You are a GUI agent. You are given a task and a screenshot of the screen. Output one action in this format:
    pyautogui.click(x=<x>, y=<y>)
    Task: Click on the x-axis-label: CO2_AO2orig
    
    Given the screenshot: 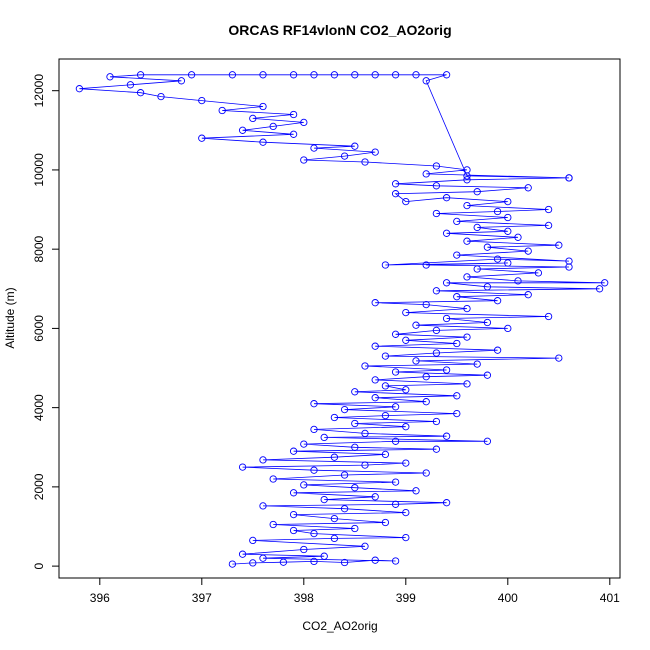 What is the action you would take?
    pyautogui.click(x=339, y=626)
    